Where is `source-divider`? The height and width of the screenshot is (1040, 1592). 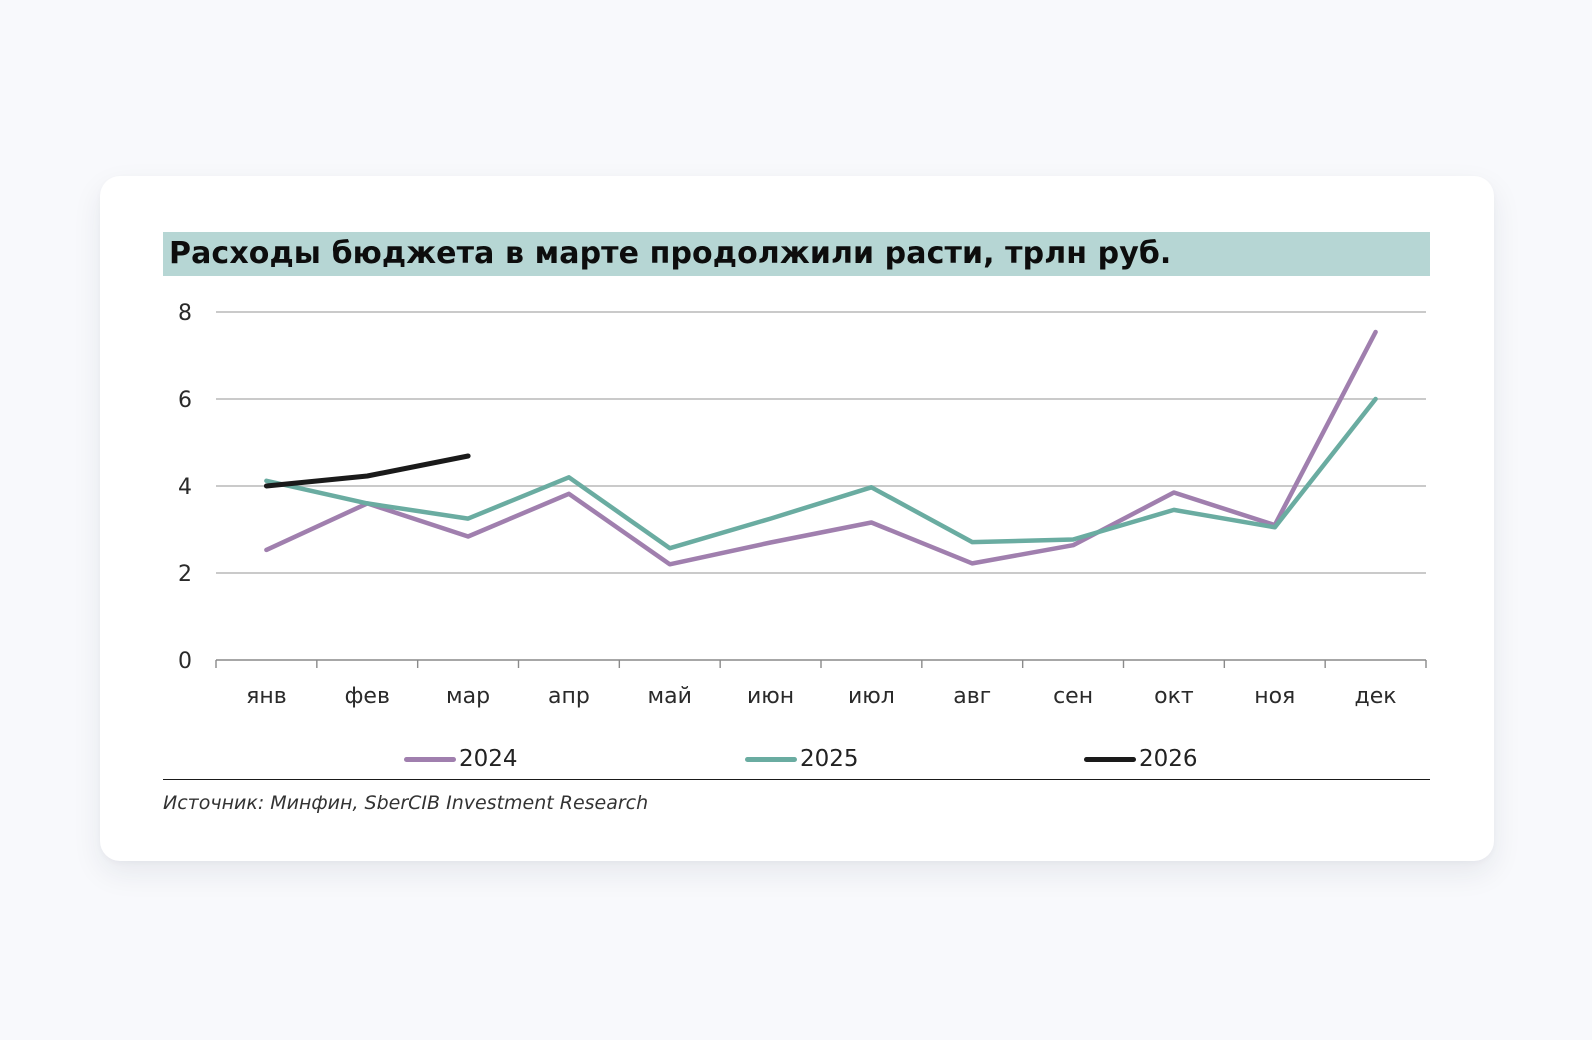 source-divider is located at coordinates (796, 779).